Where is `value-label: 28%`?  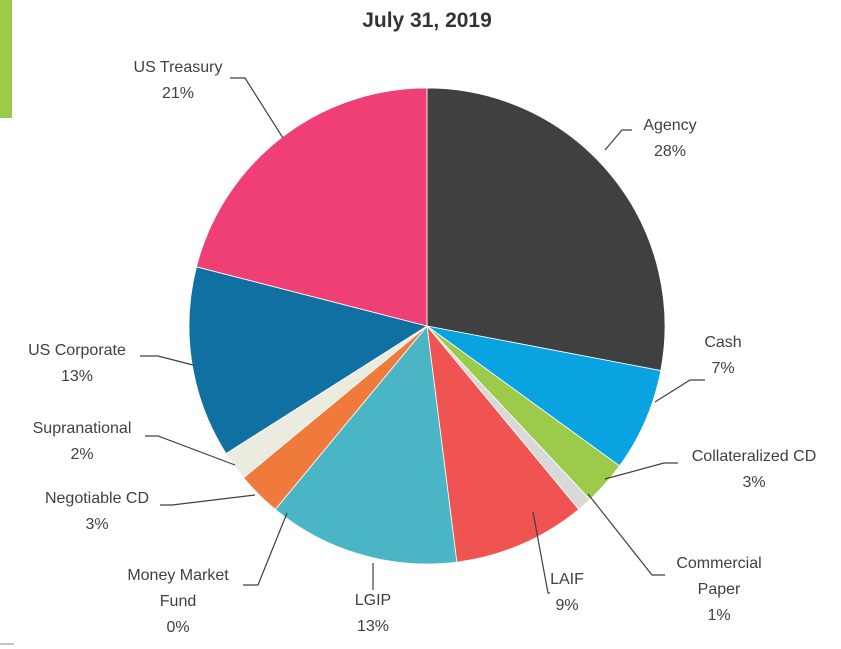
value-label: 28% is located at coordinates (670, 151).